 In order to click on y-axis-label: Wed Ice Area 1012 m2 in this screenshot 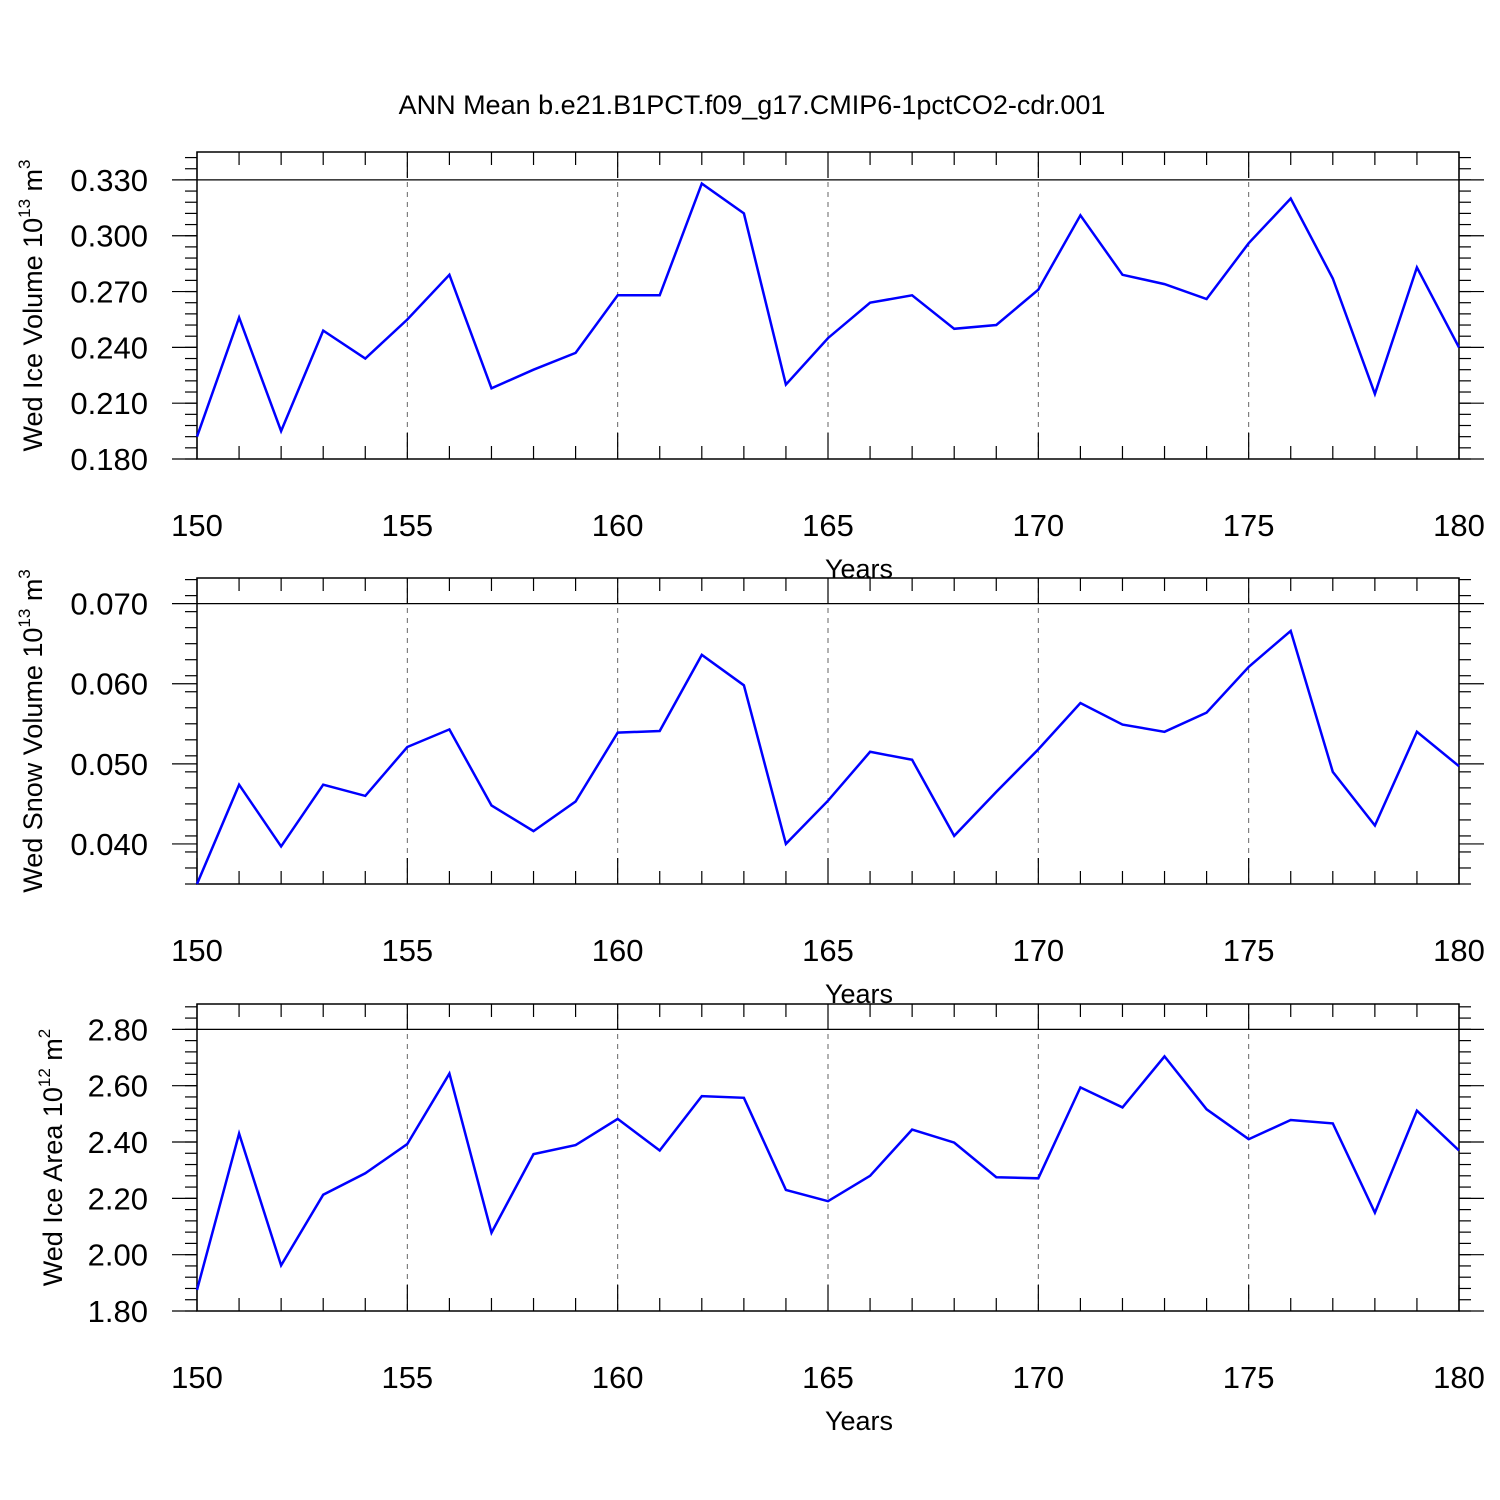, I will do `click(51, 1158)`.